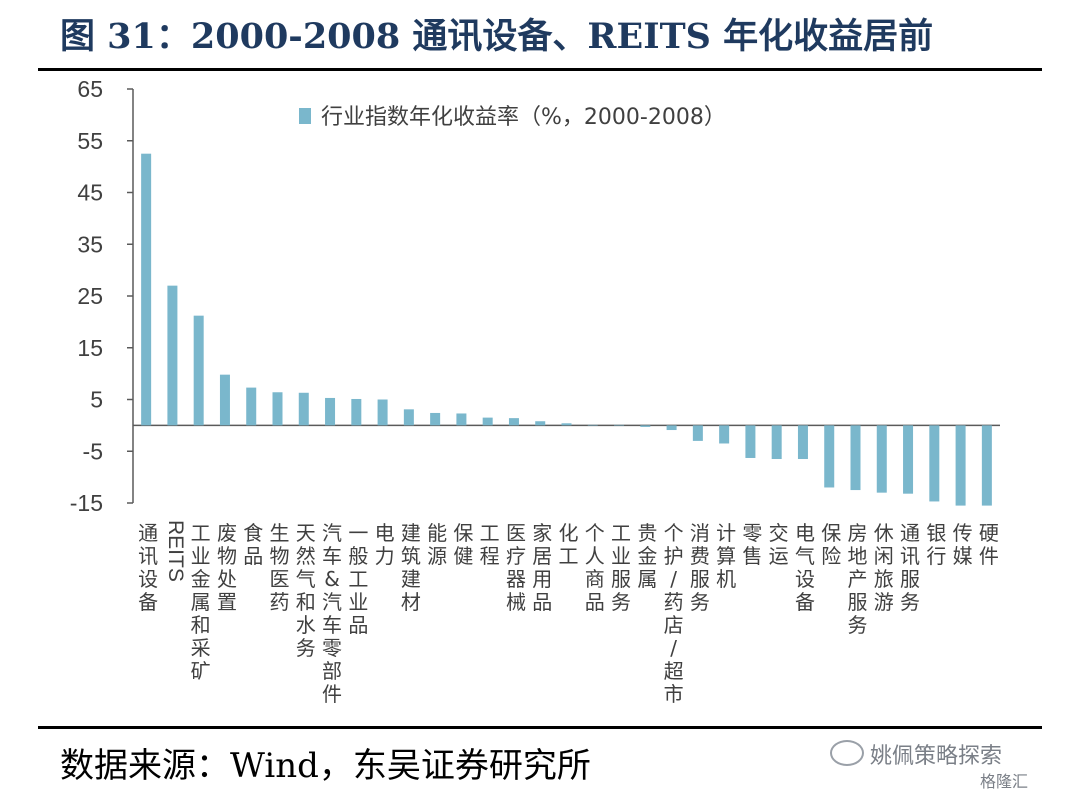  Describe the element at coordinates (779, 544) in the screenshot. I see `x-tick-label: 交运` at that location.